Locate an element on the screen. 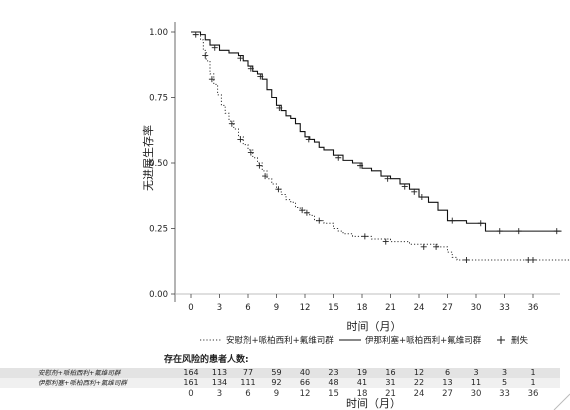 This screenshot has height=410, width=570. legend-label-placebo: 安慰剂+哌柏西利+氟维司群 is located at coordinates (280, 340).